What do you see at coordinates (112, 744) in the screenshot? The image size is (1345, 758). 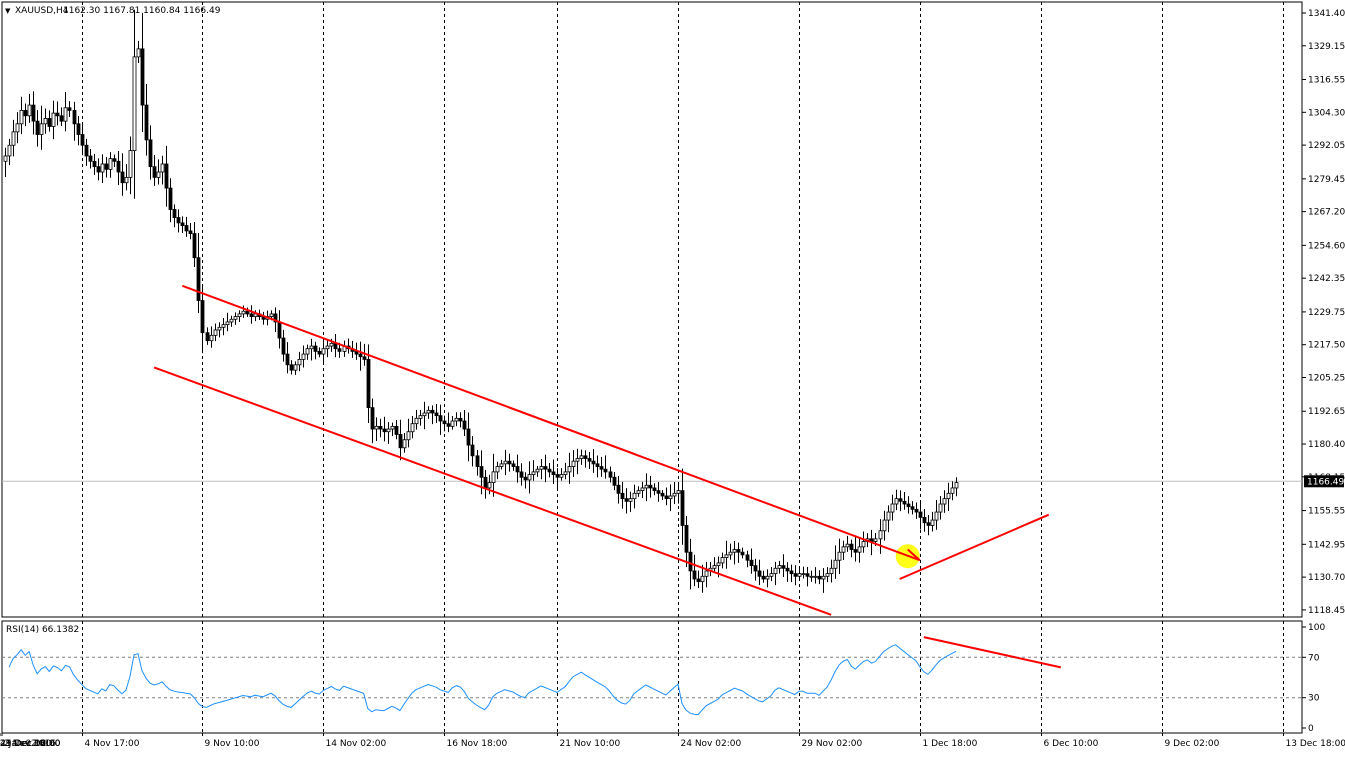 I see `time-tick-label: 4 Nov 17:00` at bounding box center [112, 744].